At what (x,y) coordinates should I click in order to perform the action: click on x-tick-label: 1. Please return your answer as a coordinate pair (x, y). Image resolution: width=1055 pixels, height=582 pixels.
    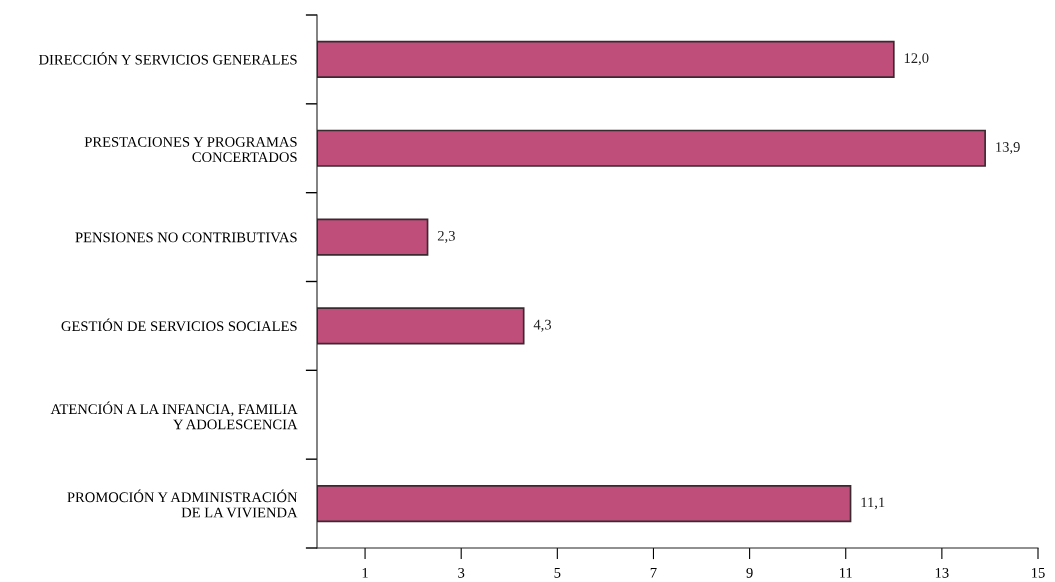
    Looking at the image, I should click on (365, 572).